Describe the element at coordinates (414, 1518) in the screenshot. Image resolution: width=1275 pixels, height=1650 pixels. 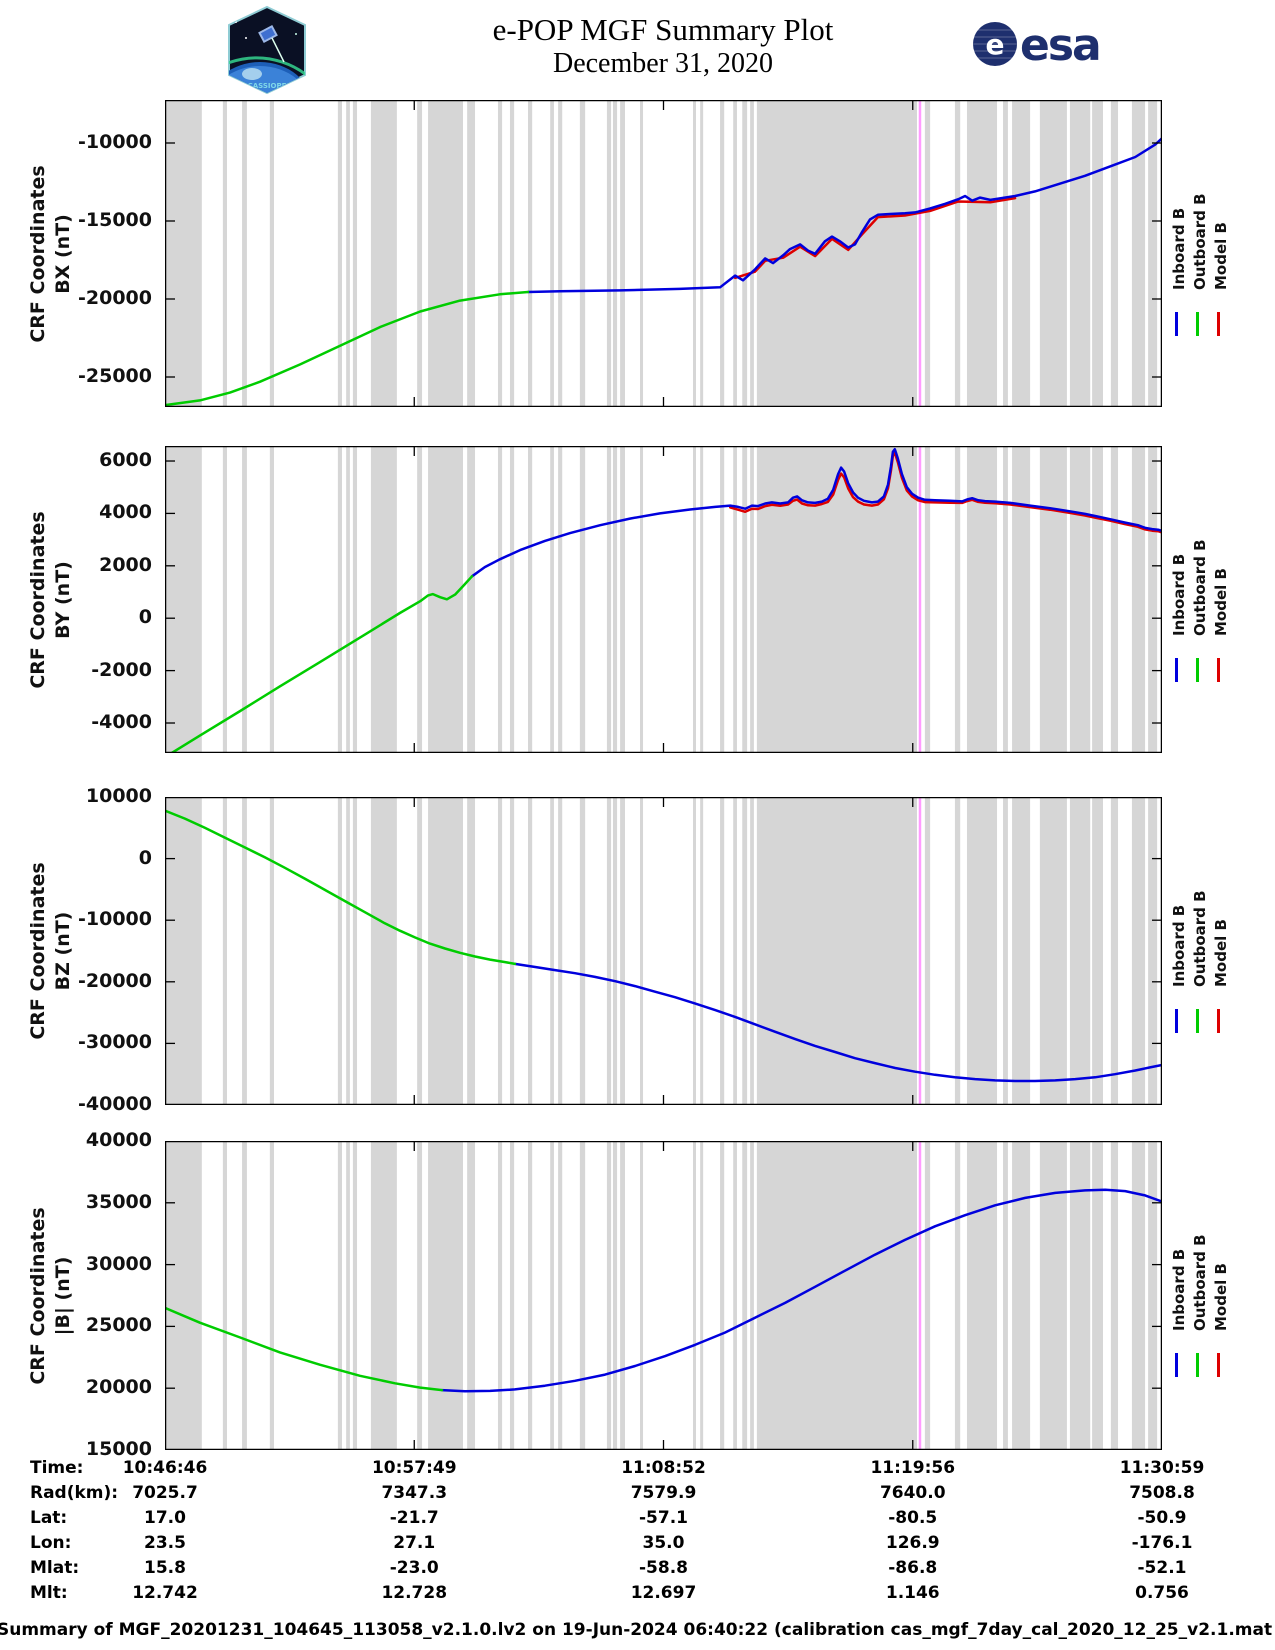
I see `ephemeris-value: -21.7` at that location.